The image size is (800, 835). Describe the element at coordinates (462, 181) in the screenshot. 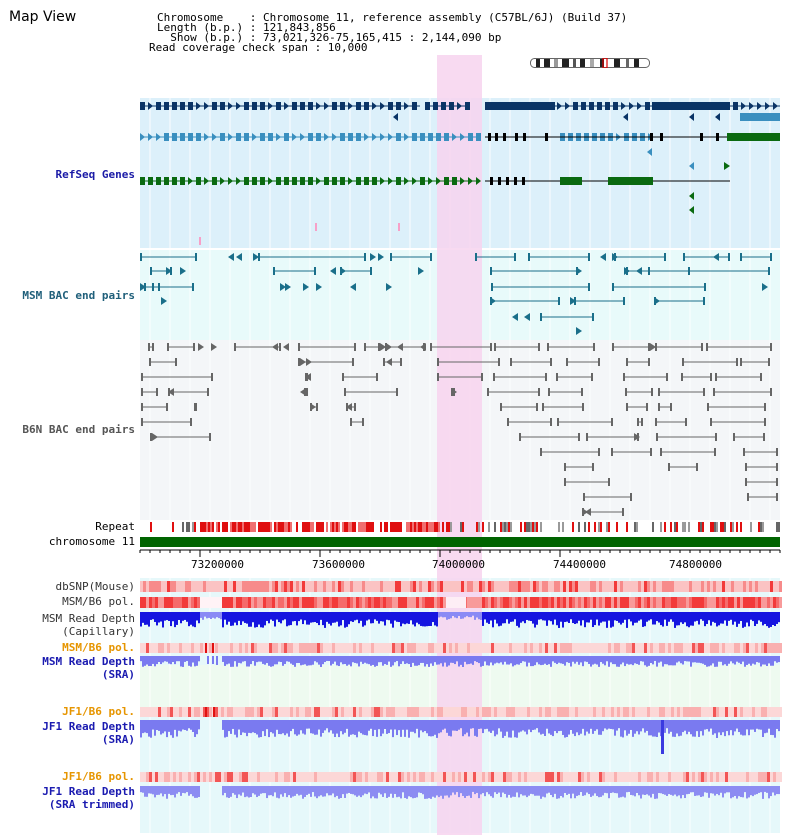

I see `gene-arrow` at that location.